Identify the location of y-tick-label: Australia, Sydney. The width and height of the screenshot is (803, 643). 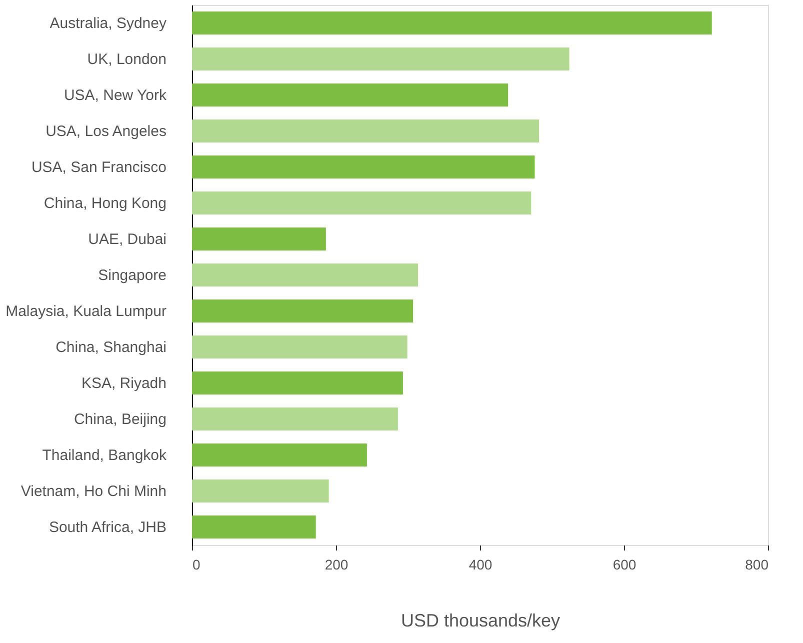
(108, 23).